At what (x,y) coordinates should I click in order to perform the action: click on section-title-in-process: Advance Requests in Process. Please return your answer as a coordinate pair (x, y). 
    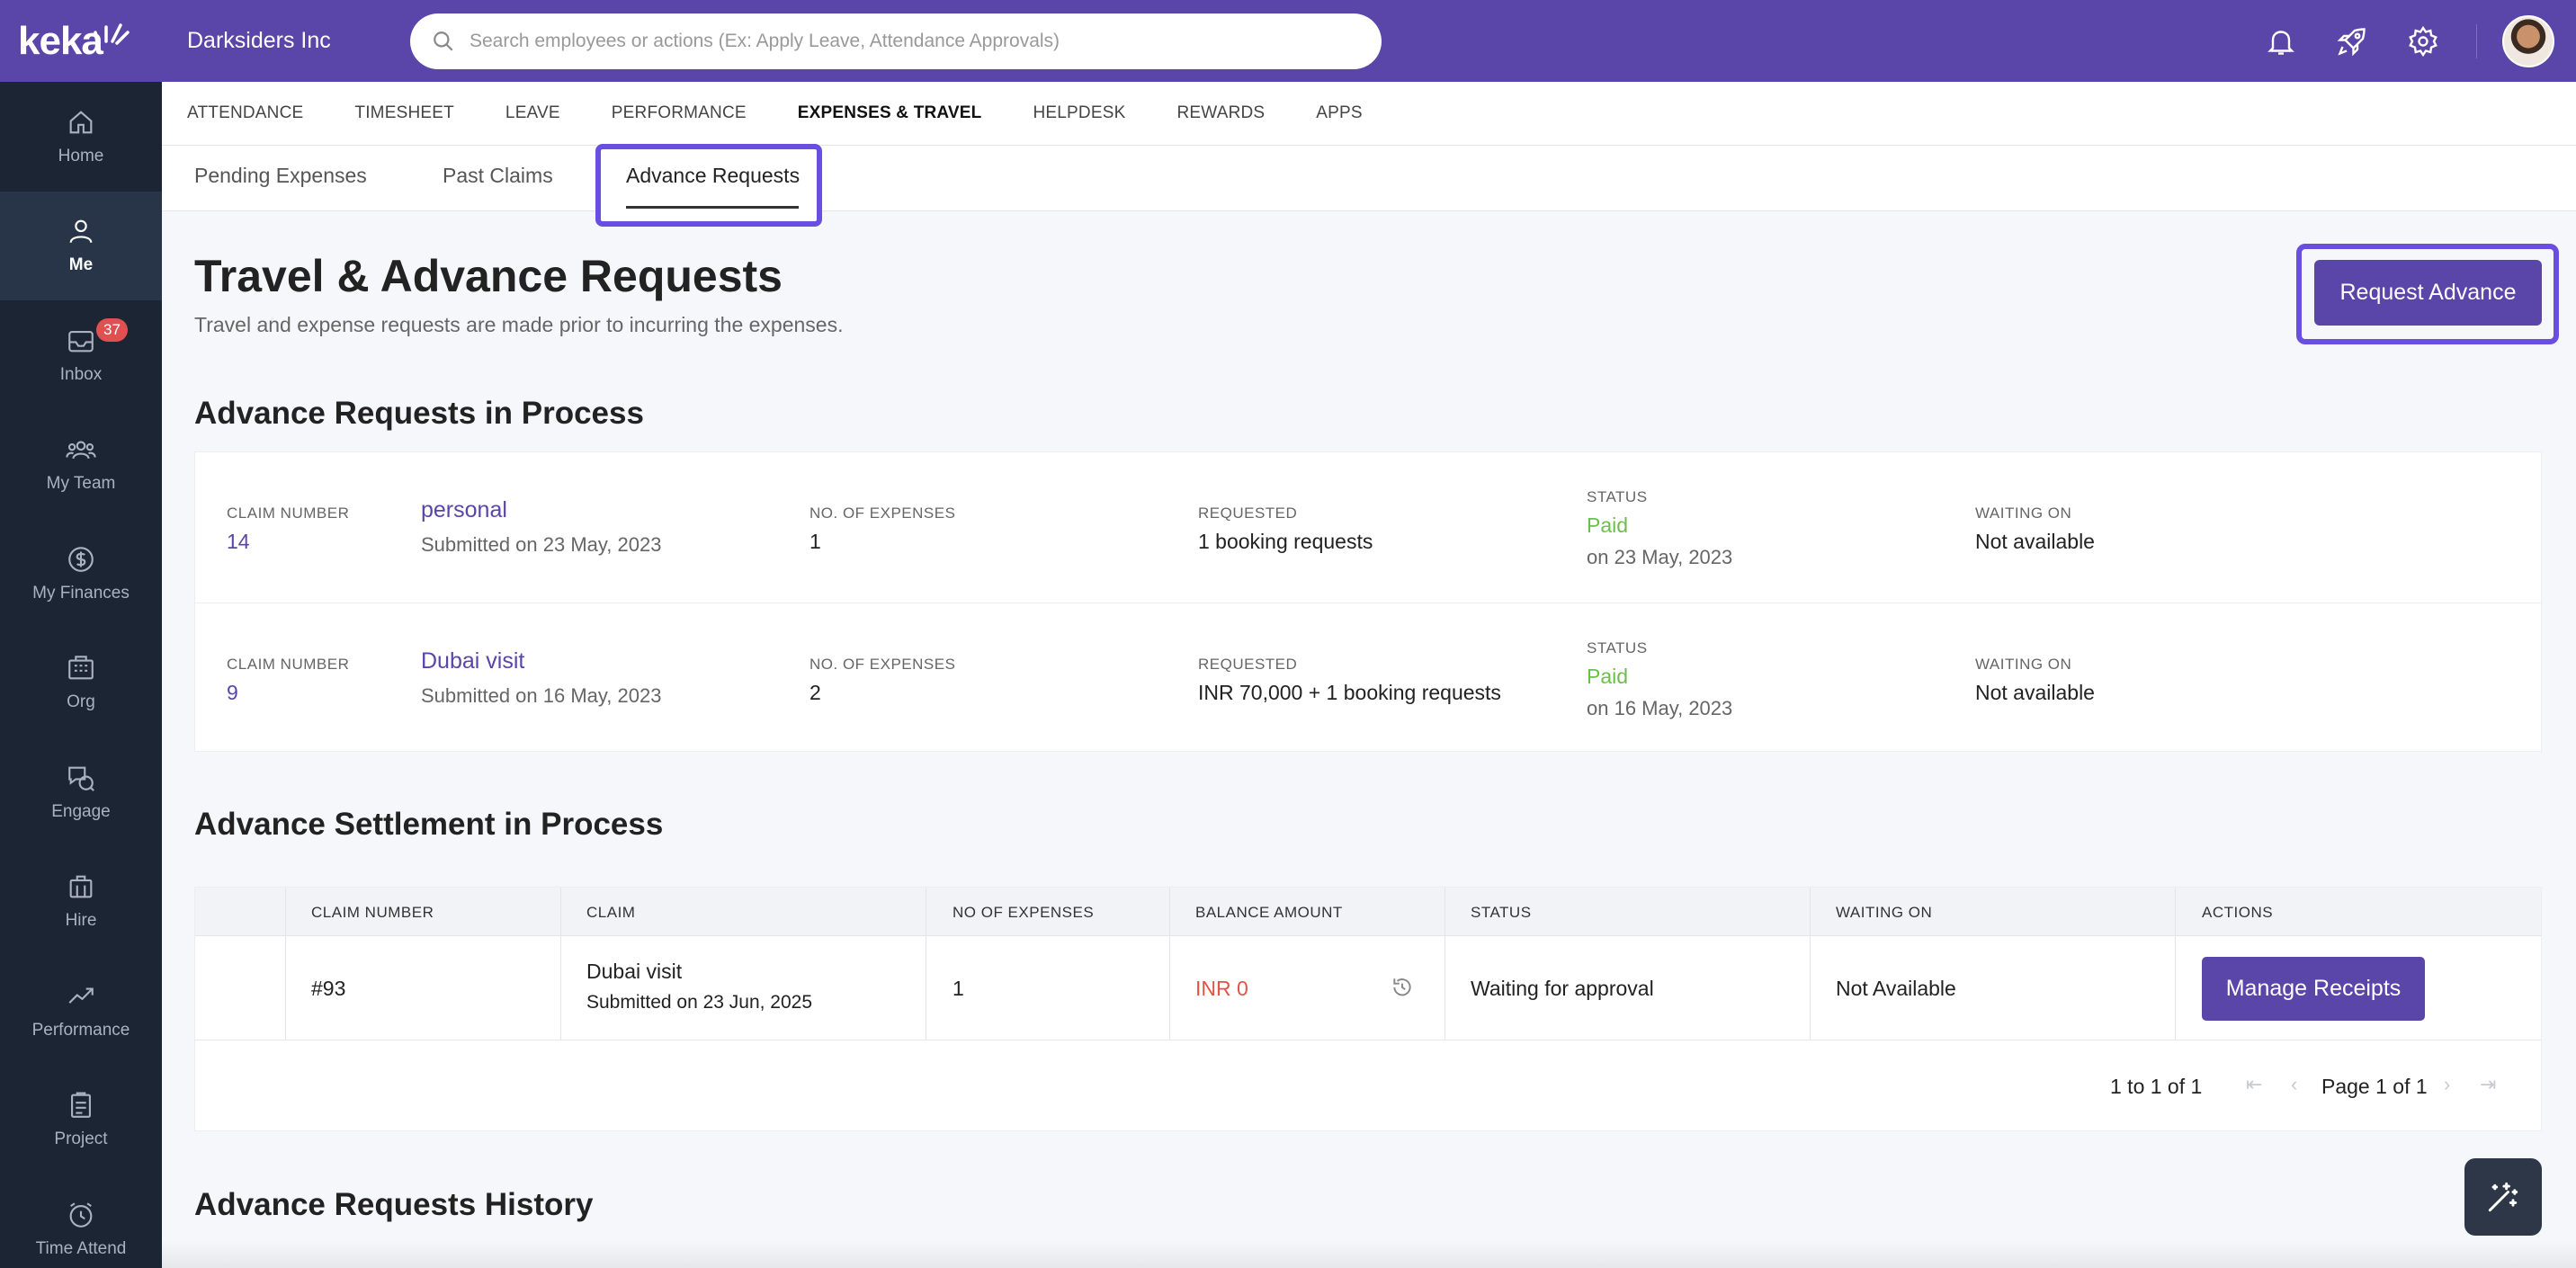
    Looking at the image, I should click on (419, 413).